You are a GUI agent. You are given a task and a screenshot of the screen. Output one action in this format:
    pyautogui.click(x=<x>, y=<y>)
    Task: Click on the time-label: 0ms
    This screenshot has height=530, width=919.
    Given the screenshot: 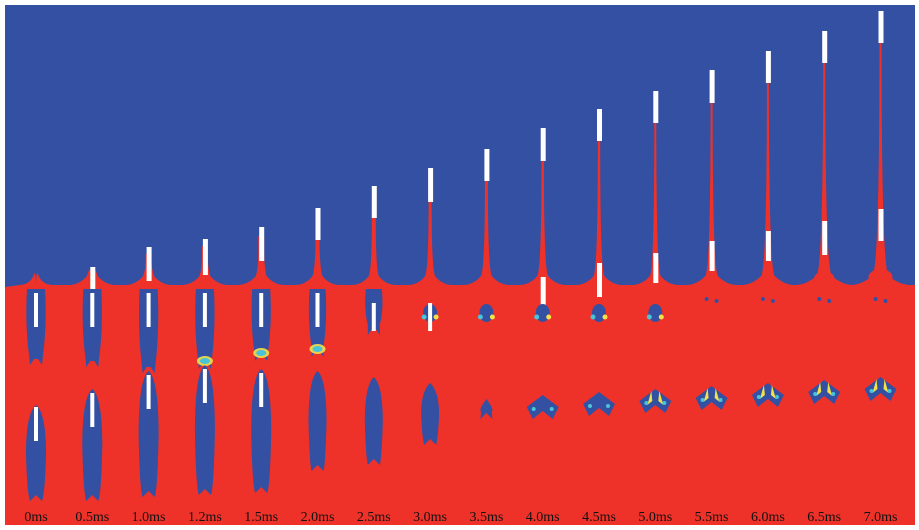 What is the action you would take?
    pyautogui.click(x=35, y=517)
    